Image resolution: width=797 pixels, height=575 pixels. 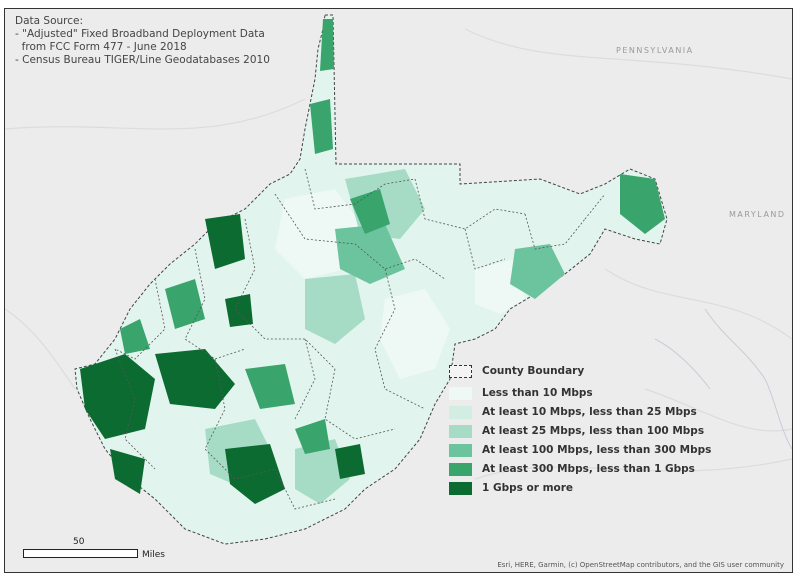 What do you see at coordinates (588, 469) in the screenshot?
I see `legend-label: At least 300 Mbps, less than 1 Gbps` at bounding box center [588, 469].